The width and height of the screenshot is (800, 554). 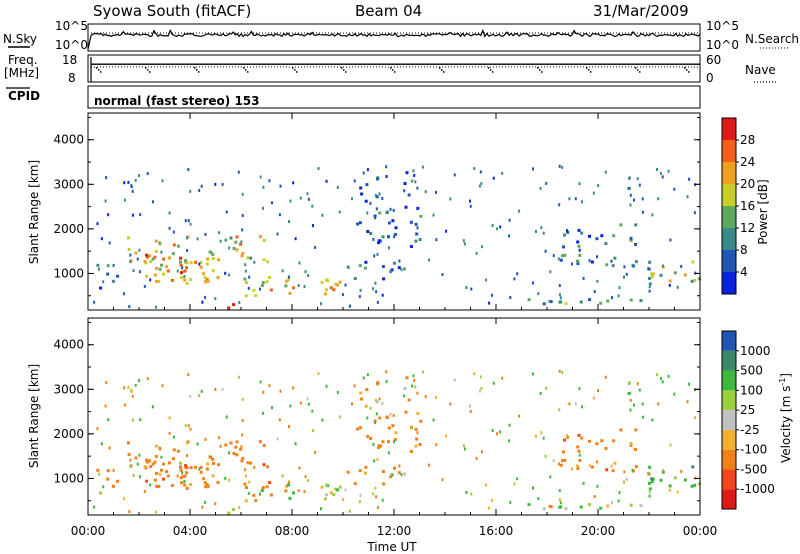 What do you see at coordinates (760, 70) in the screenshot?
I see `nave-label: Nave` at bounding box center [760, 70].